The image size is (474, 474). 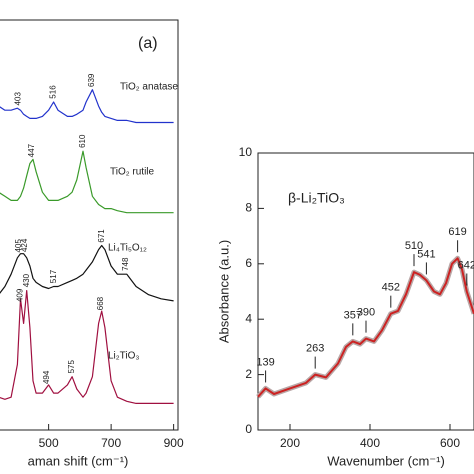 What do you see at coordinates (248, 374) in the screenshot?
I see `y-tick-label: 2` at bounding box center [248, 374].